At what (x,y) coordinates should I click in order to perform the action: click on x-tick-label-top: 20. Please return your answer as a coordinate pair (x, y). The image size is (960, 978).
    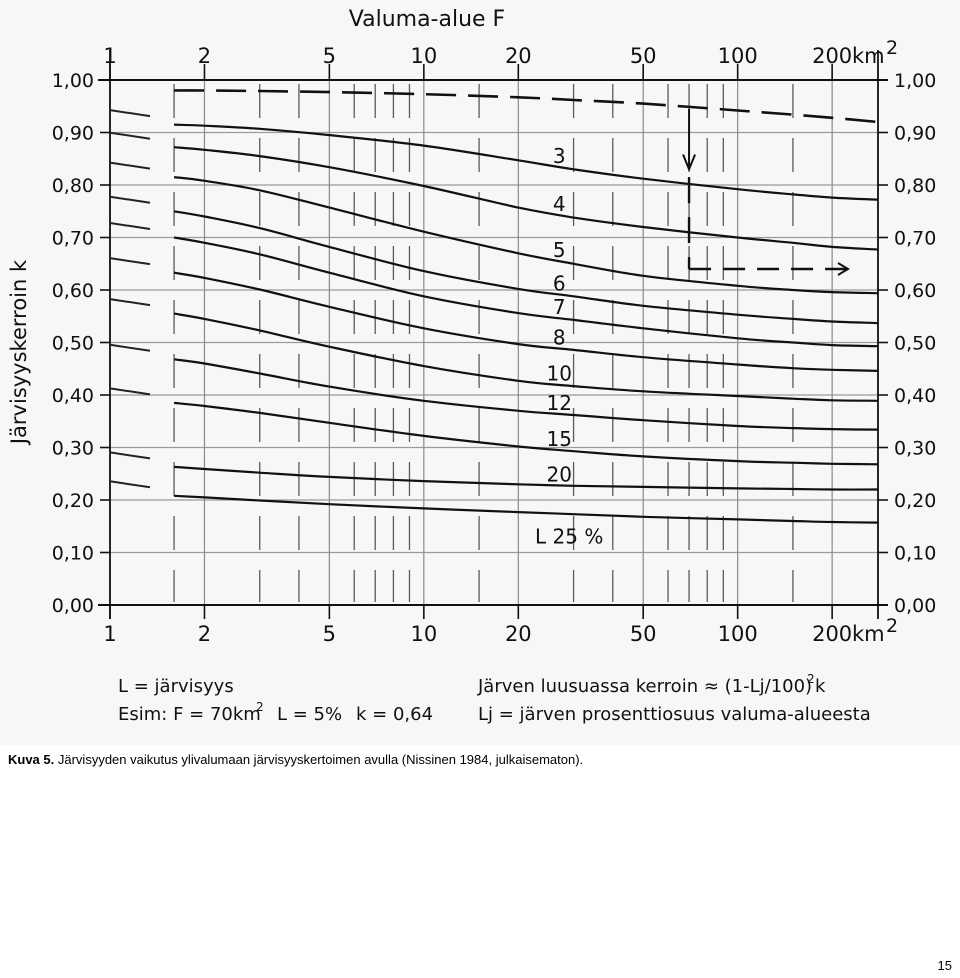
    Looking at the image, I should click on (518, 56).